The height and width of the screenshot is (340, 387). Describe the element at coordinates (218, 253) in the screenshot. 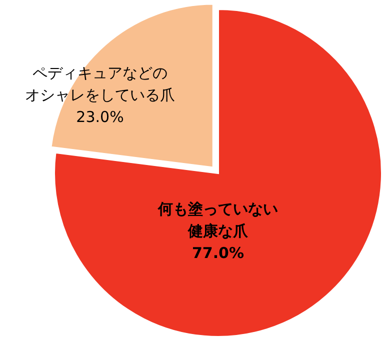

I see `data-label: 77.0%` at that location.